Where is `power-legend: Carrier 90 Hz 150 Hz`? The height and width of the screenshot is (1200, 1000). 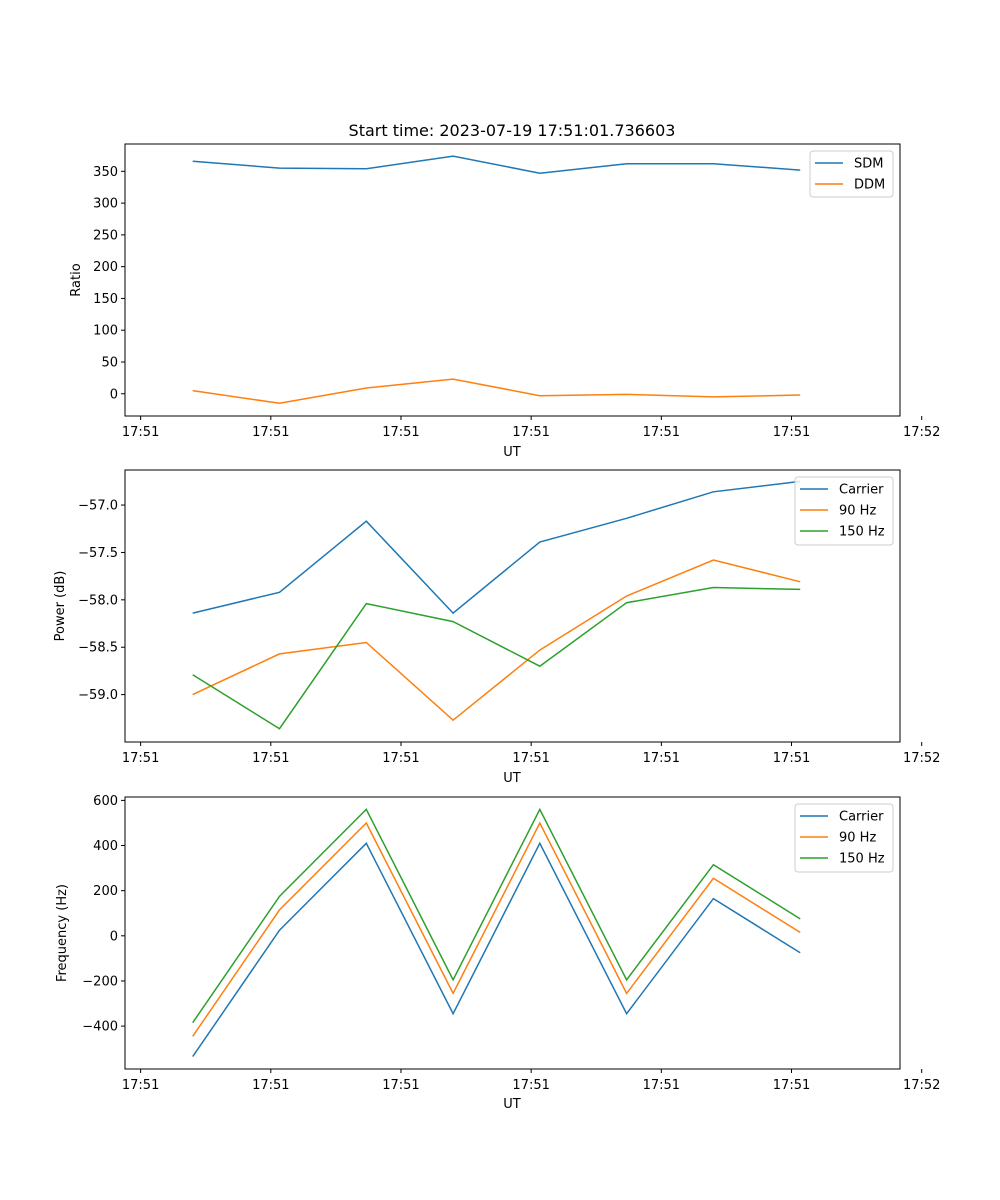
power-legend: Carrier 90 Hz 150 Hz is located at coordinates (844, 511).